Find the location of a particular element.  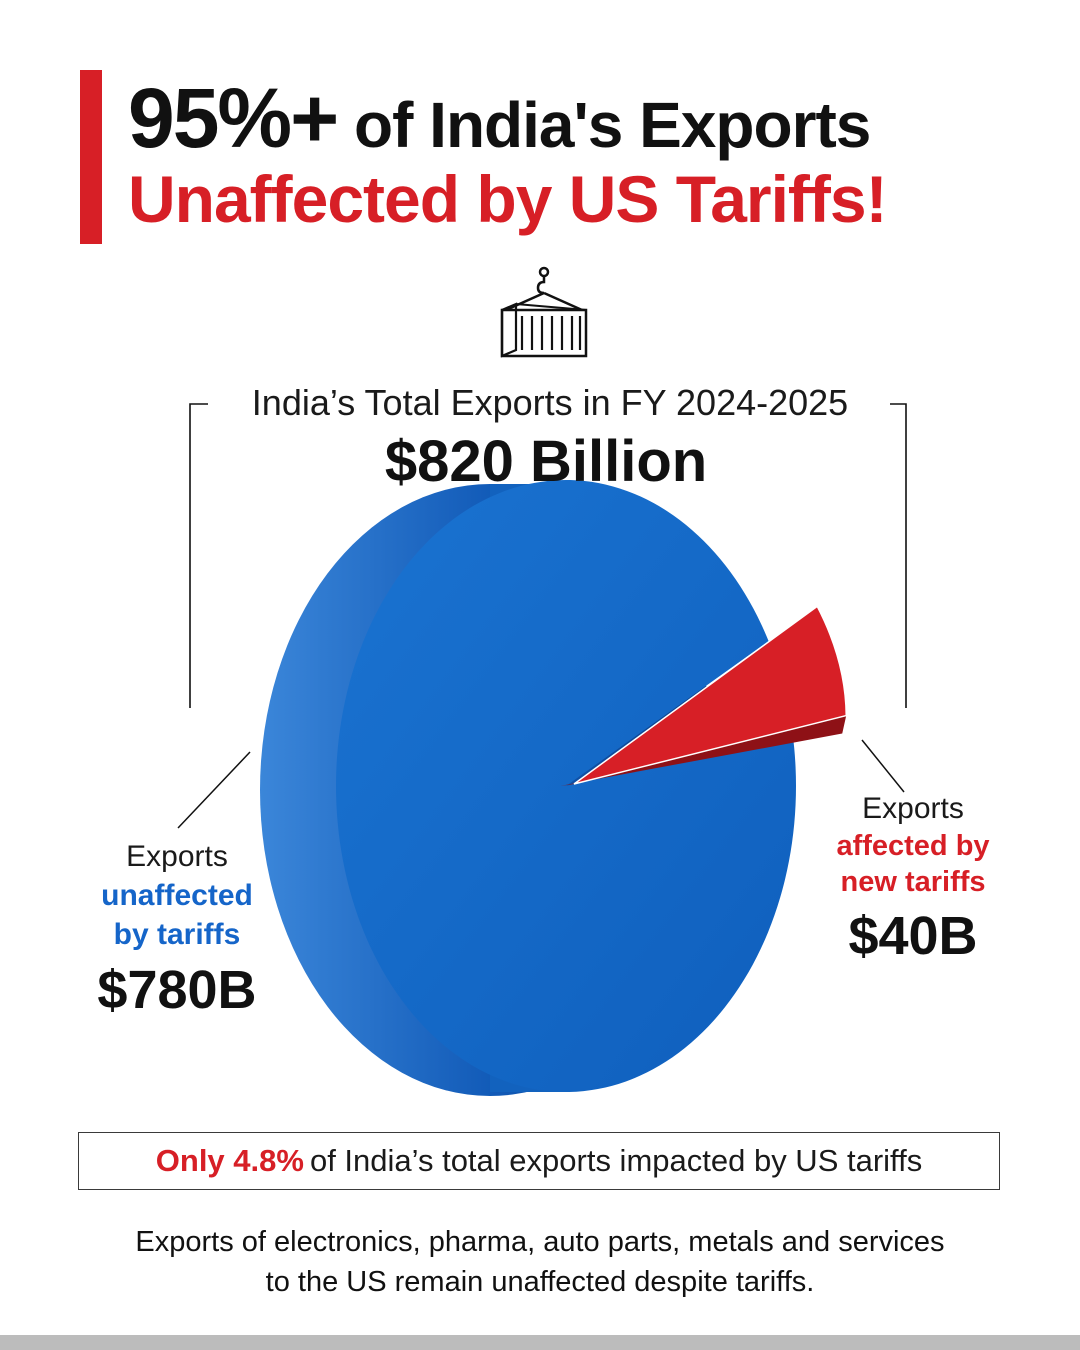

title-accent-bar is located at coordinates (91, 157).